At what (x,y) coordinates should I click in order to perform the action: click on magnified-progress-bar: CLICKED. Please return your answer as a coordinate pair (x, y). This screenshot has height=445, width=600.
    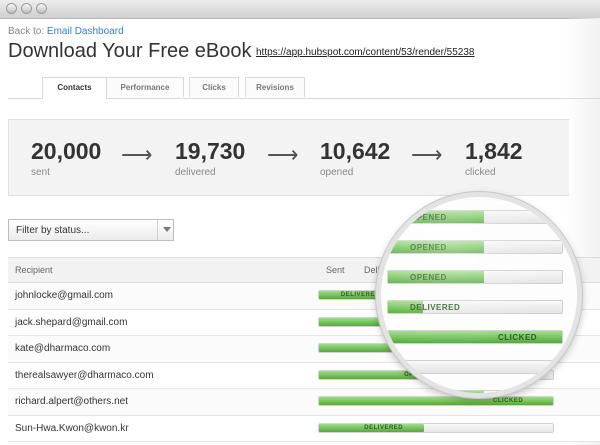
    Looking at the image, I should click on (475, 337).